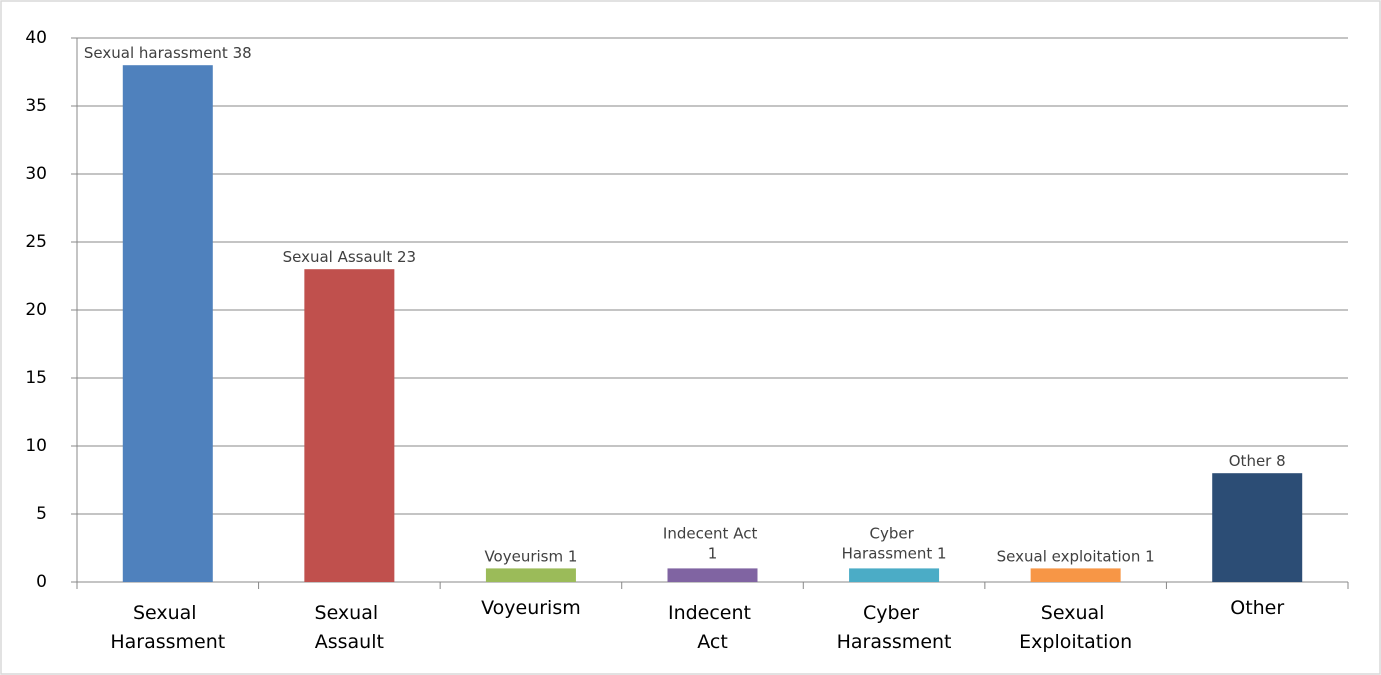  I want to click on x-tick-label: Indecent Act, so click(712, 627).